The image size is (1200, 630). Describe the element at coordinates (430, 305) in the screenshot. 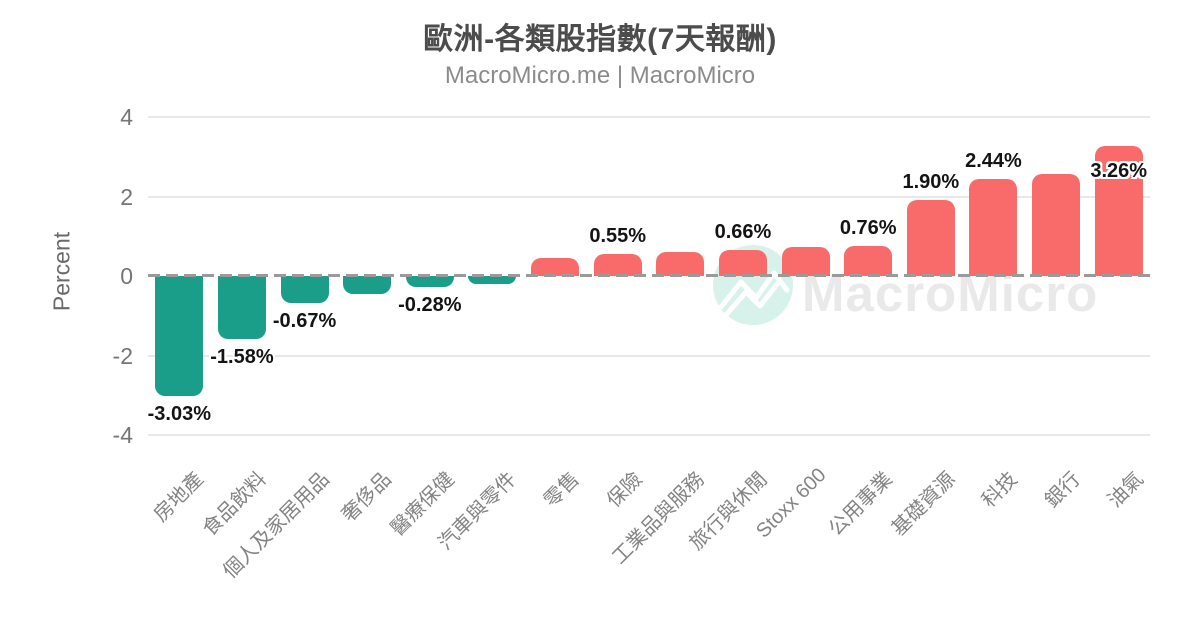

I see `value-label: -0.28%` at that location.